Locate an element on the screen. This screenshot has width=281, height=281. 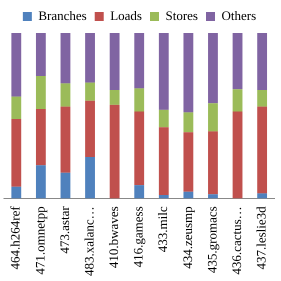
x-tick-label: 473.astar is located at coordinates (64, 230).